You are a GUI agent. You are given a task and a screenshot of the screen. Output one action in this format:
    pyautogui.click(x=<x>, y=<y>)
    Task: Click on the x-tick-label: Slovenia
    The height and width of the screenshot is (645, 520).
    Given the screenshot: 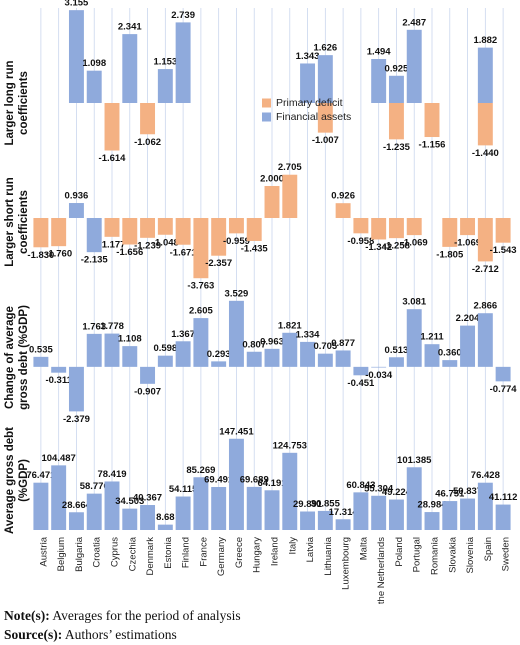 What is the action you would take?
    pyautogui.click(x=470, y=554)
    